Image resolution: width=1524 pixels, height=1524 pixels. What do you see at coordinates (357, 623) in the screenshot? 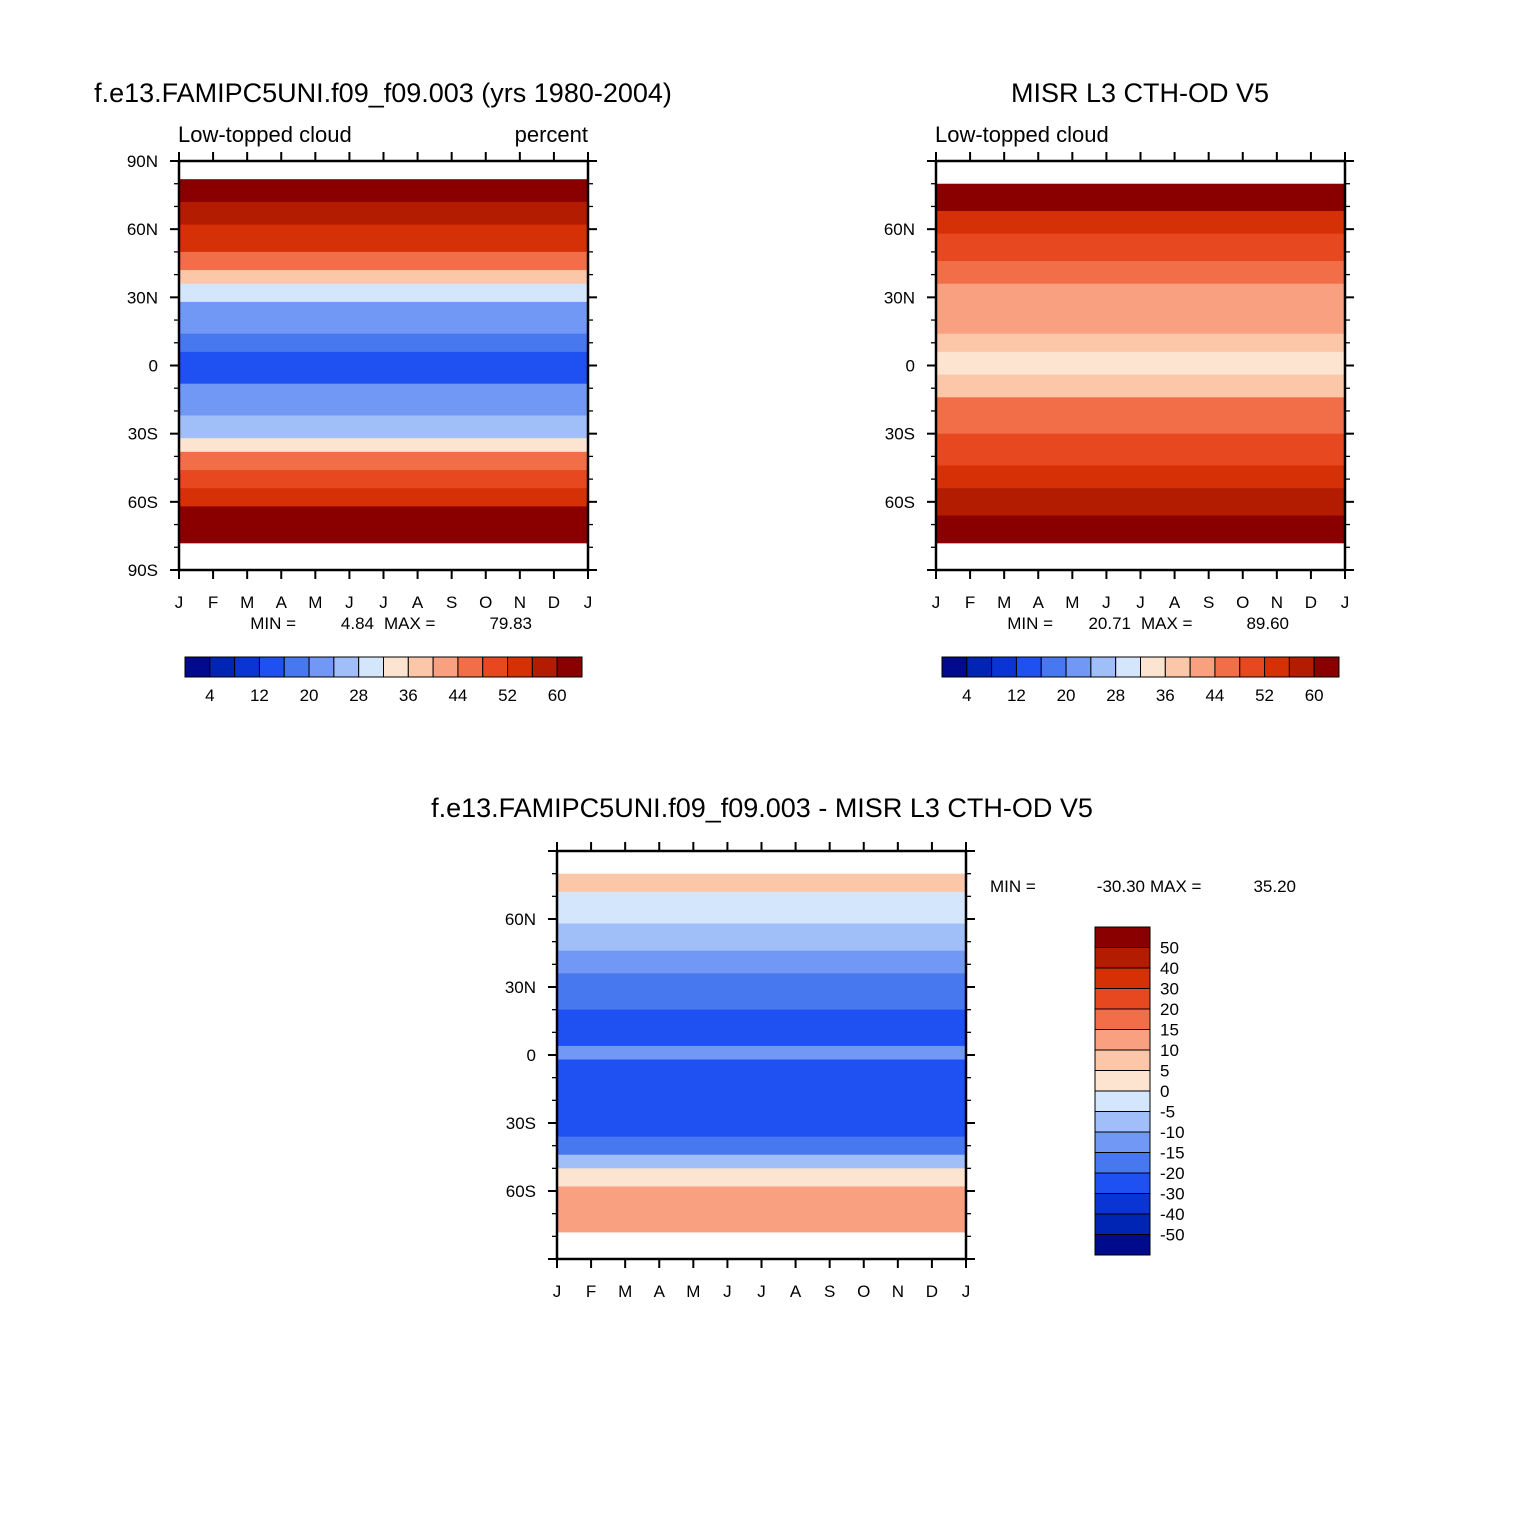
I see `min-value-model: 4.84` at bounding box center [357, 623].